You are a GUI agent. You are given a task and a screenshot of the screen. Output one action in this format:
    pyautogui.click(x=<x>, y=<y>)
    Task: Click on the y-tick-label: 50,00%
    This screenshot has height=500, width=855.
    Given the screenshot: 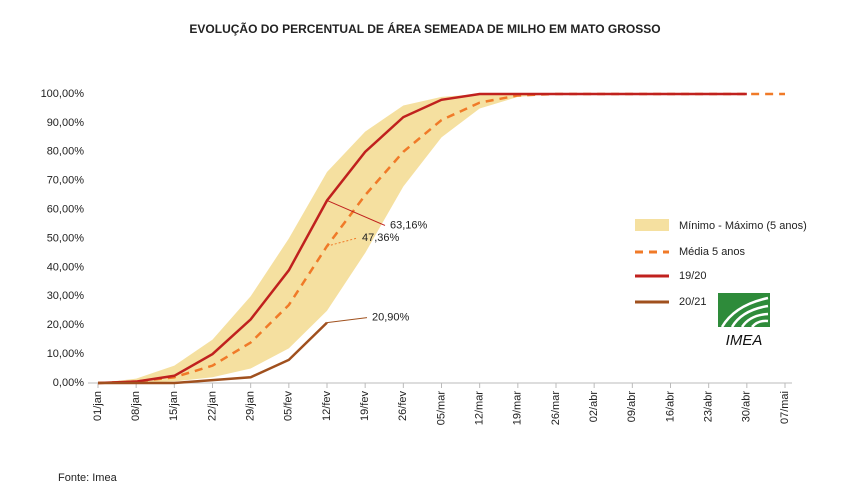 What is the action you would take?
    pyautogui.click(x=66, y=238)
    